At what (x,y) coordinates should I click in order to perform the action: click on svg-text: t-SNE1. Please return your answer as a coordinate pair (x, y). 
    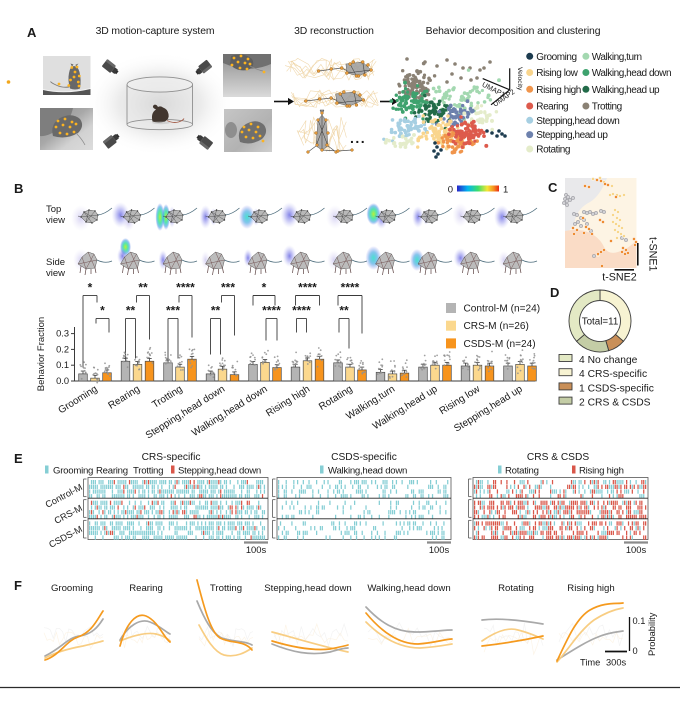
    Looking at the image, I should click on (653, 254).